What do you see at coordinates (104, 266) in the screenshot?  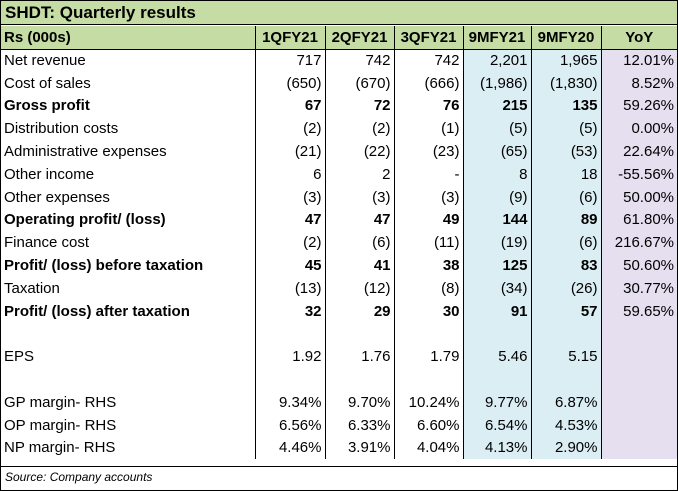 I see `row-label: Profit/ (loss) before taxation` at bounding box center [104, 266].